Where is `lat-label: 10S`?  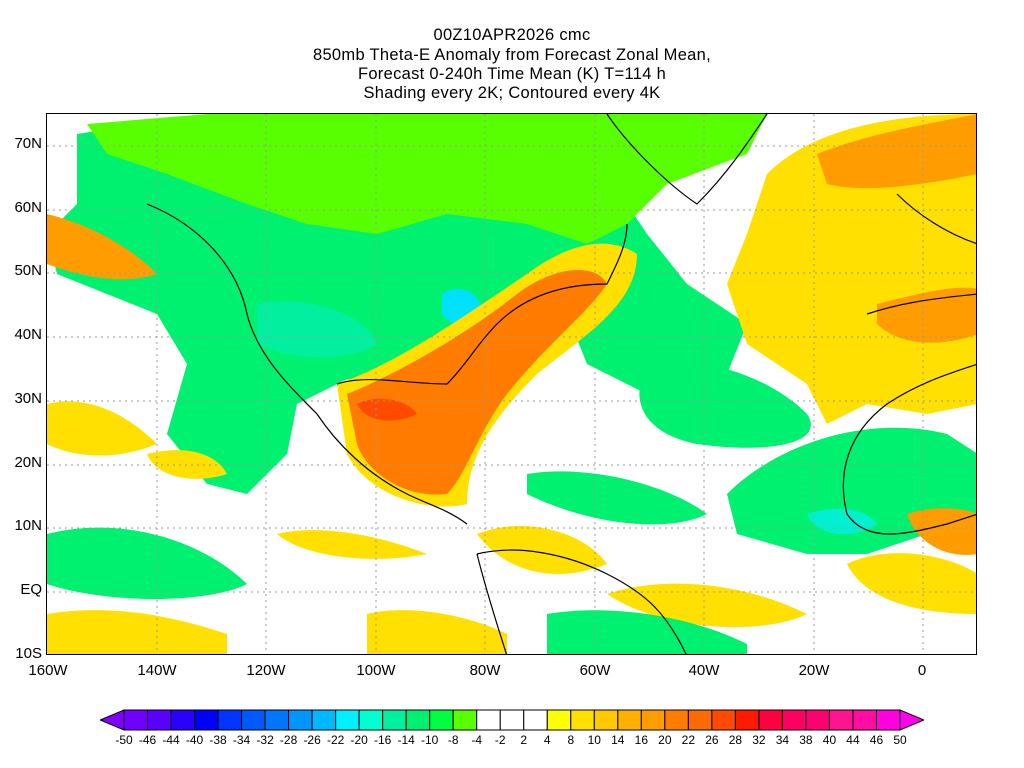
lat-label: 10S is located at coordinates (28, 653).